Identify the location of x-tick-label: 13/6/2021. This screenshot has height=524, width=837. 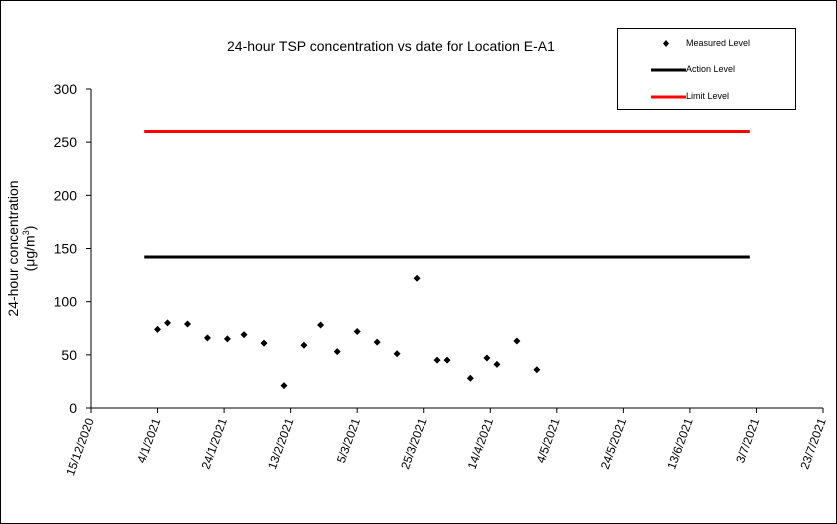
(680, 443).